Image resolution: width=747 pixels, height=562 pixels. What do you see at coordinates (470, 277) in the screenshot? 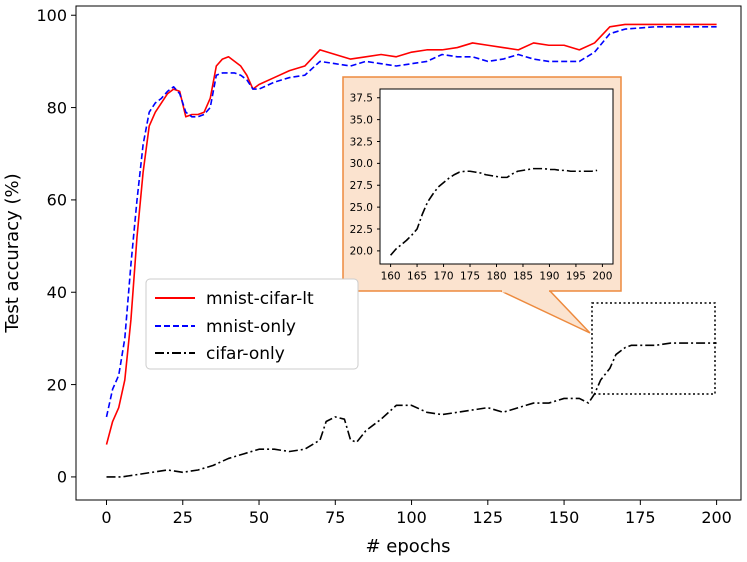
I see `inset-x-tick-label: 175` at bounding box center [470, 277].